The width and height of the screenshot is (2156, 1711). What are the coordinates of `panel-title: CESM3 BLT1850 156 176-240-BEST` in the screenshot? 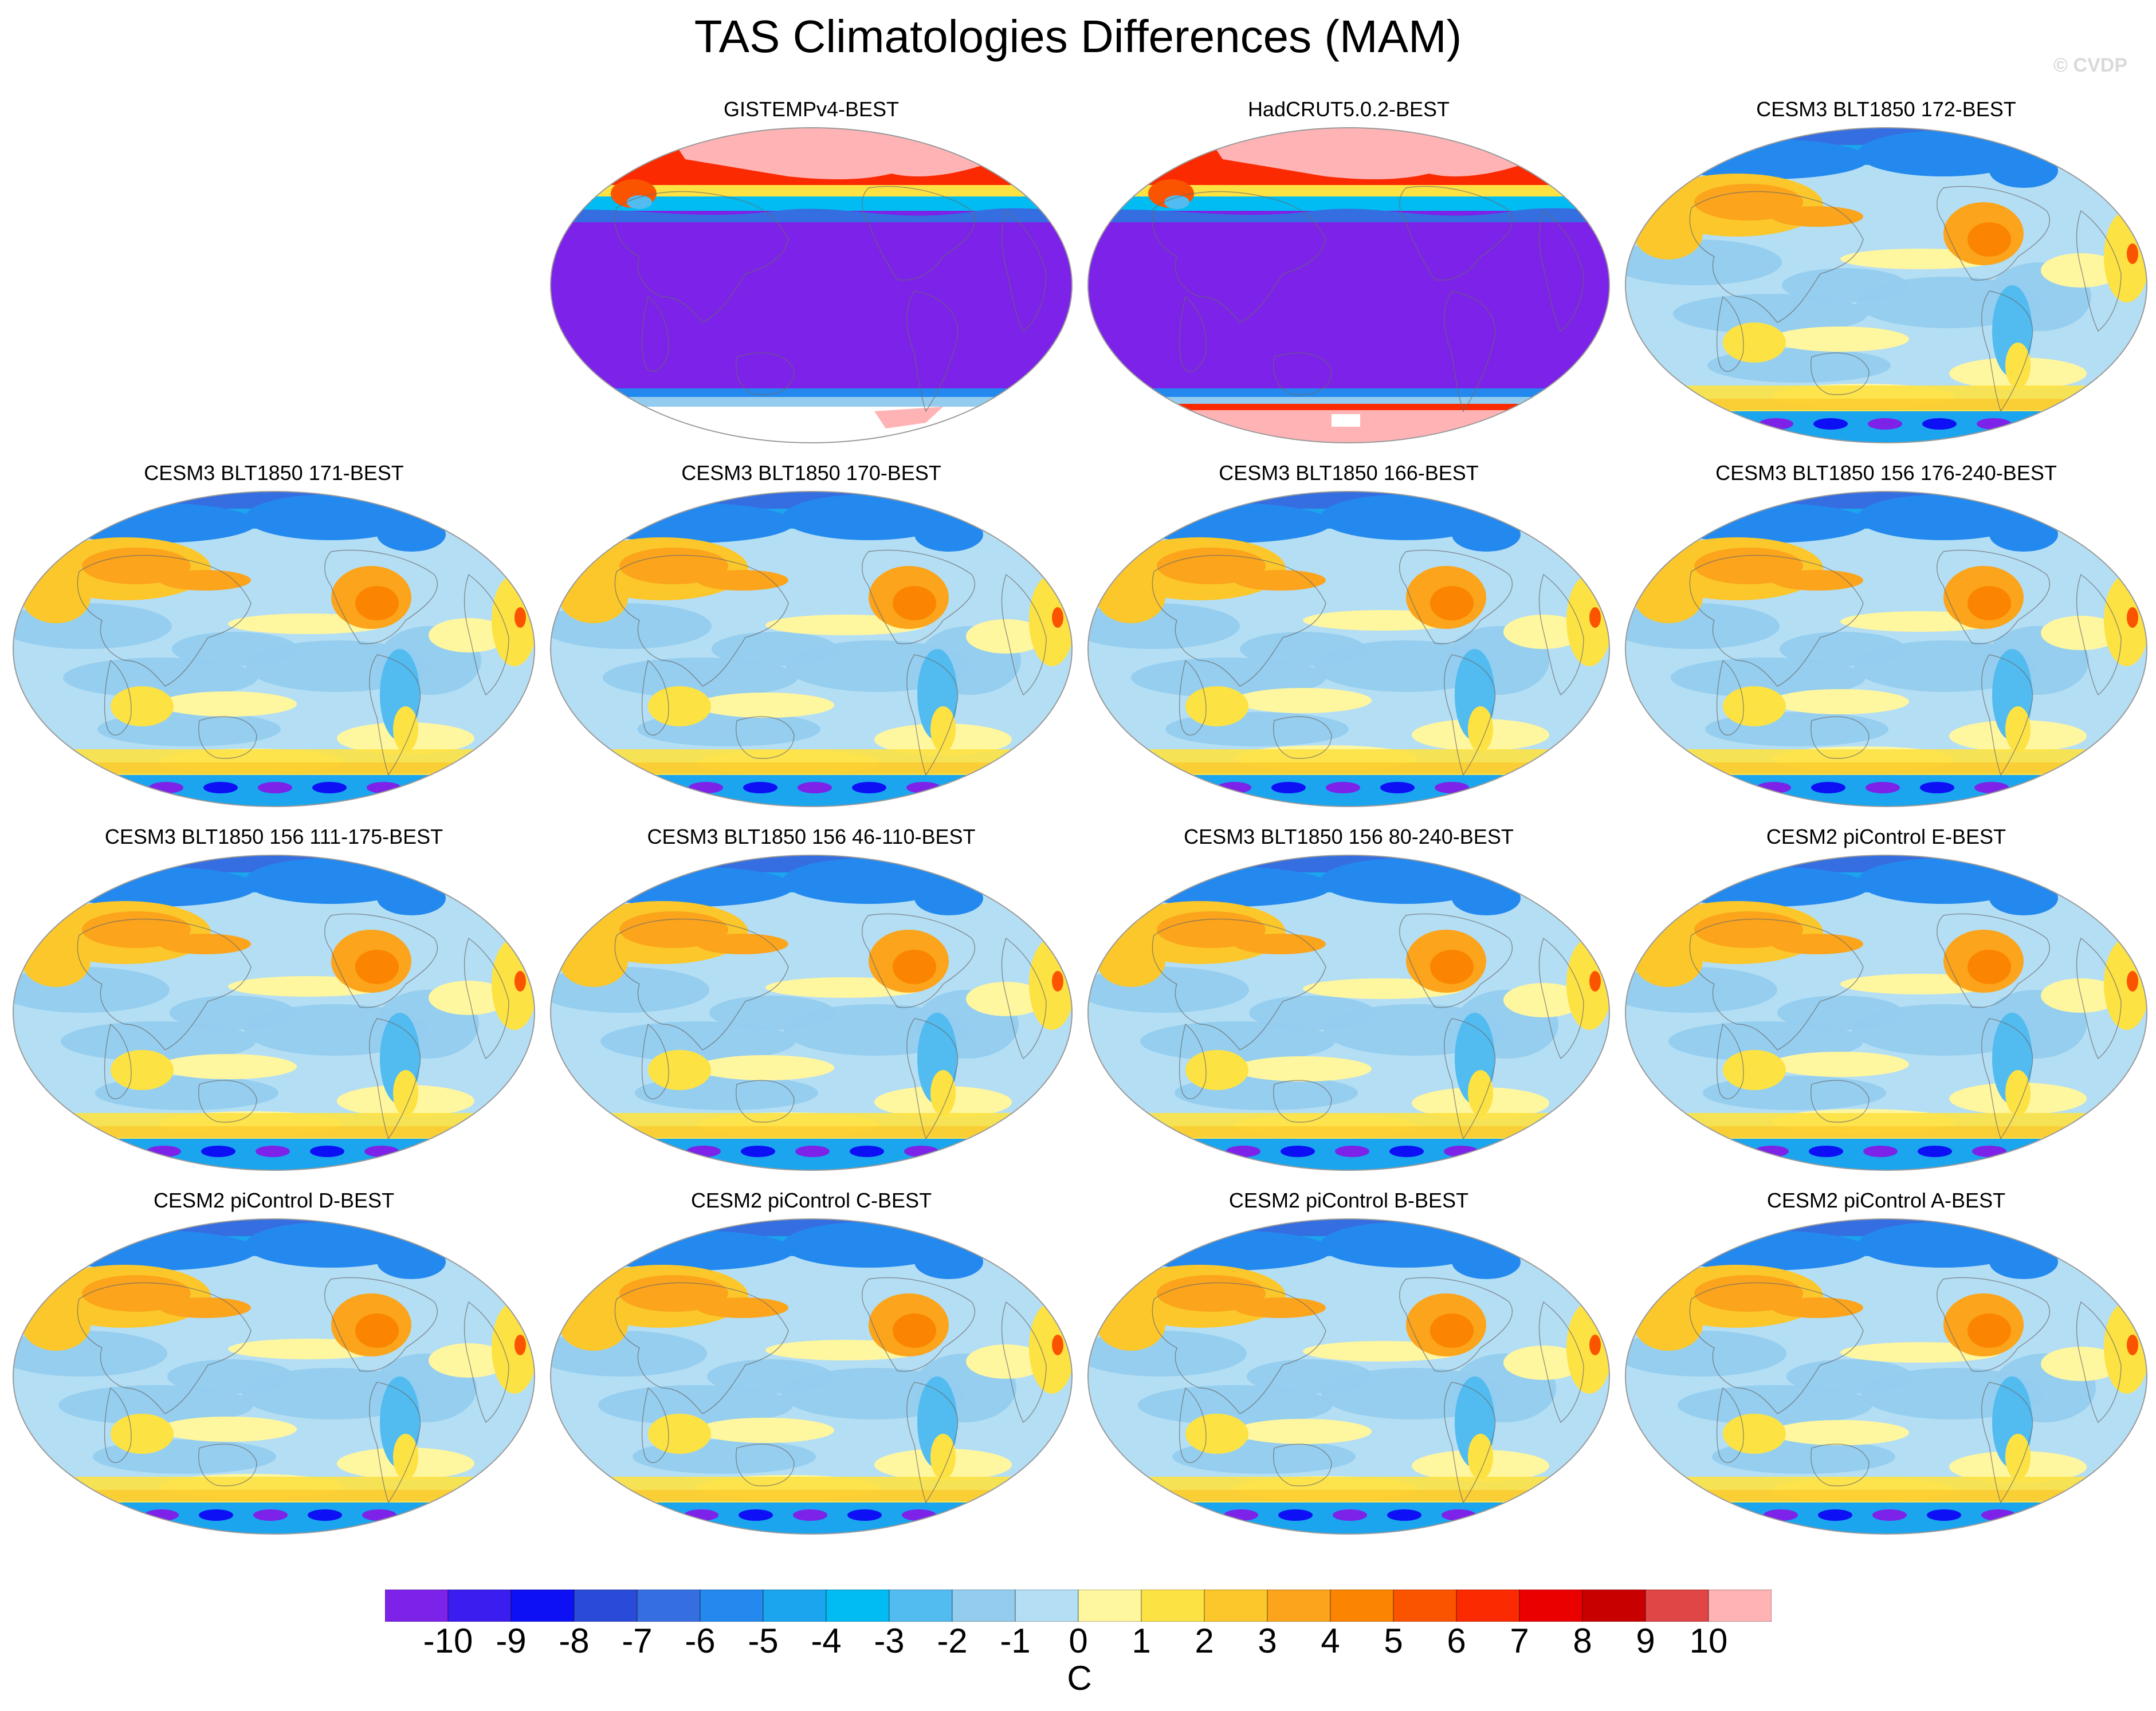 It's located at (1886, 473).